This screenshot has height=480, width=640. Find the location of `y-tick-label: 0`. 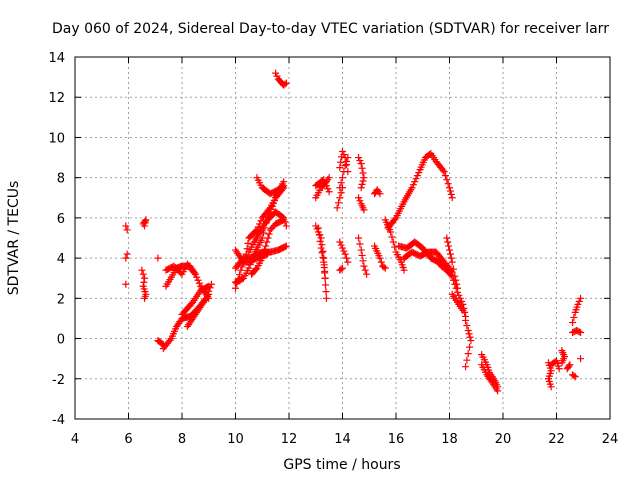

y-tick-label: 0 is located at coordinates (61, 340).